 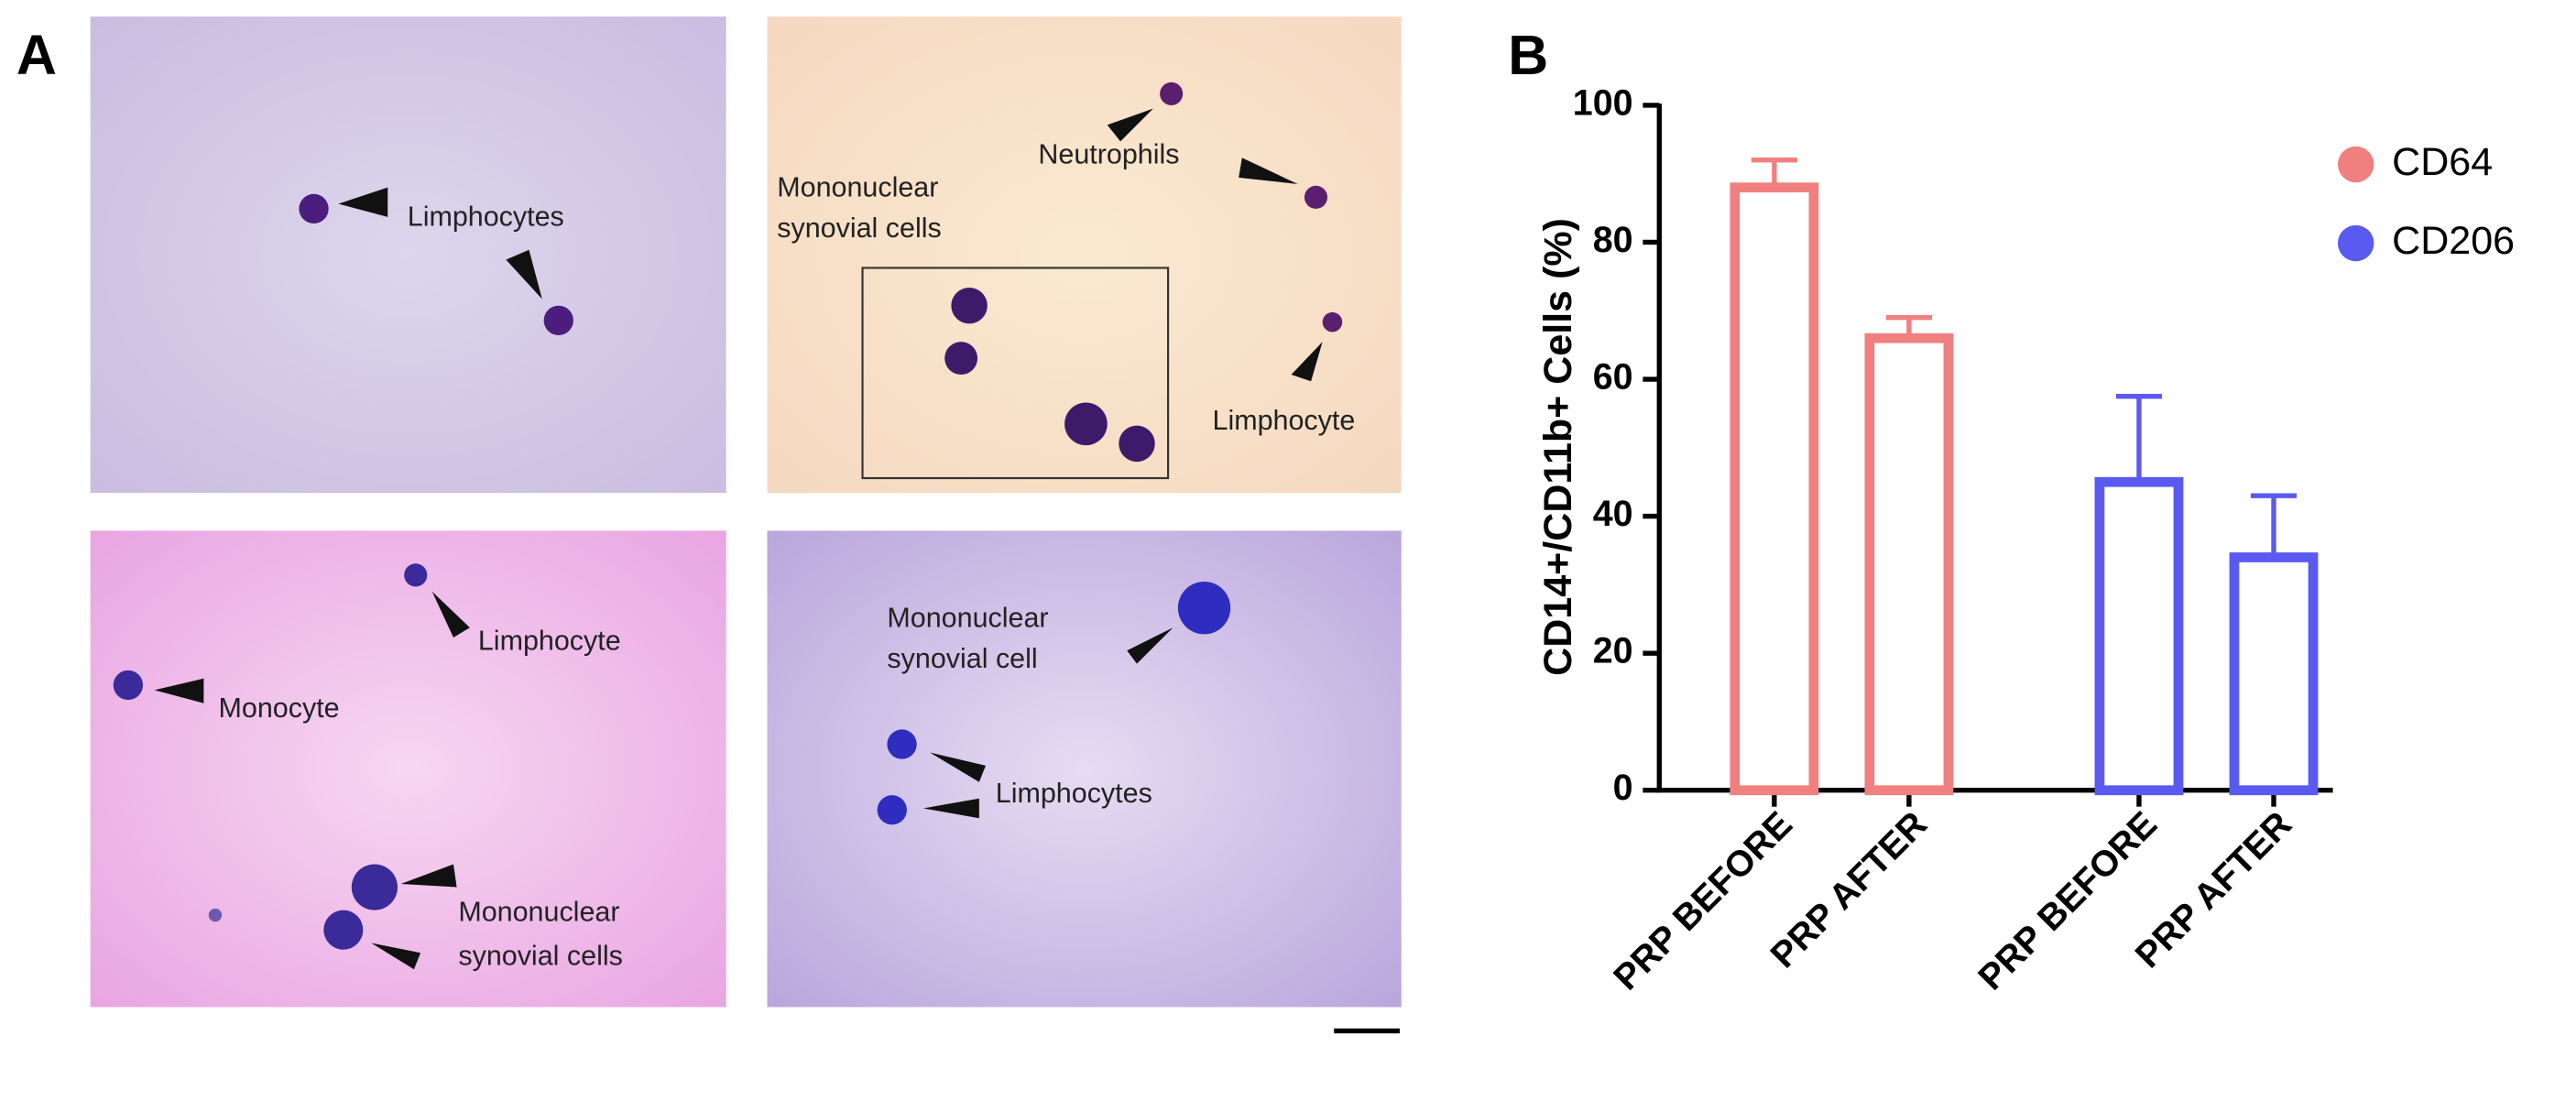 I want to click on panel-letter: A, so click(x=37, y=55).